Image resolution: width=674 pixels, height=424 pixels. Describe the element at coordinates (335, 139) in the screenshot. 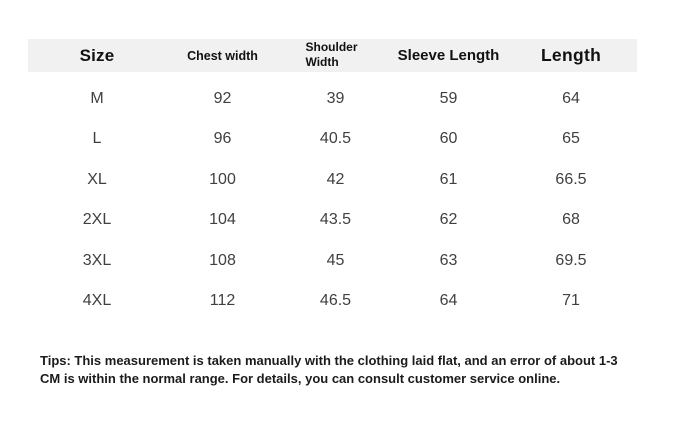

I see `cell-shoulder-width: 40.5` at that location.